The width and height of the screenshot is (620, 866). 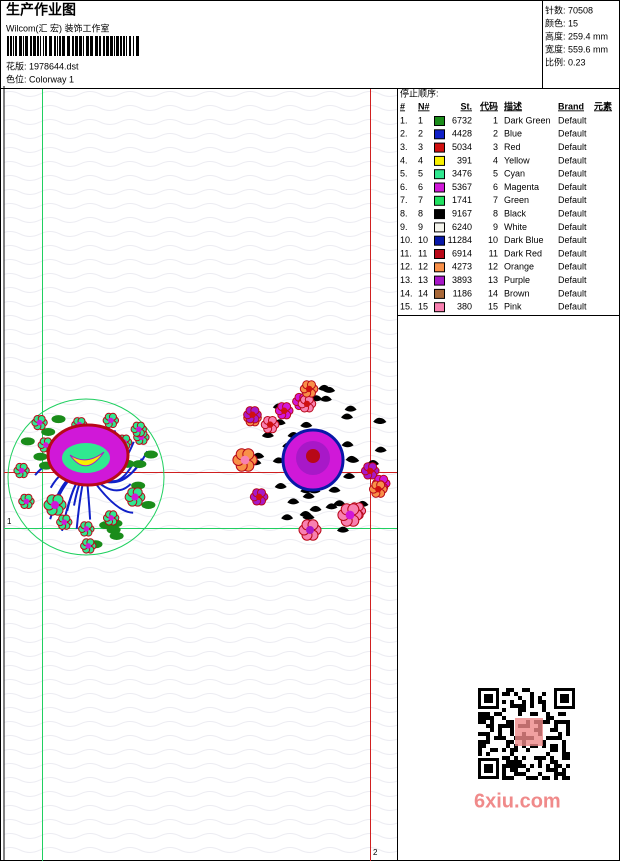 I want to click on height: 高度: 259.4 mm, so click(x=576, y=35).